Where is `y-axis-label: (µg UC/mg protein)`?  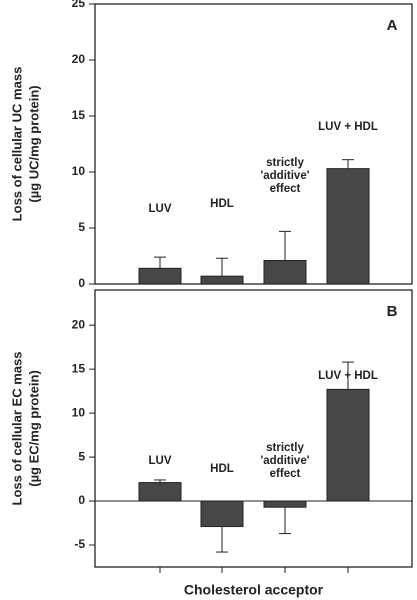 y-axis-label: (µg UC/mg protein) is located at coordinates (33, 143).